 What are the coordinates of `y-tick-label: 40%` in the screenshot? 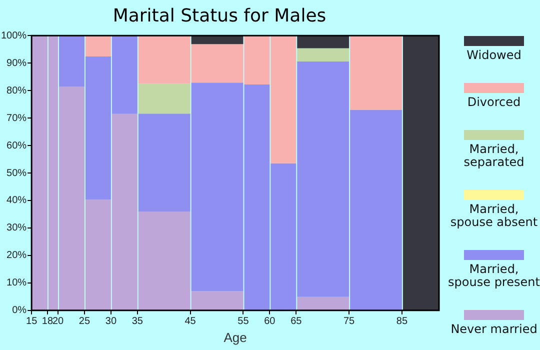 It's located at (16, 200).